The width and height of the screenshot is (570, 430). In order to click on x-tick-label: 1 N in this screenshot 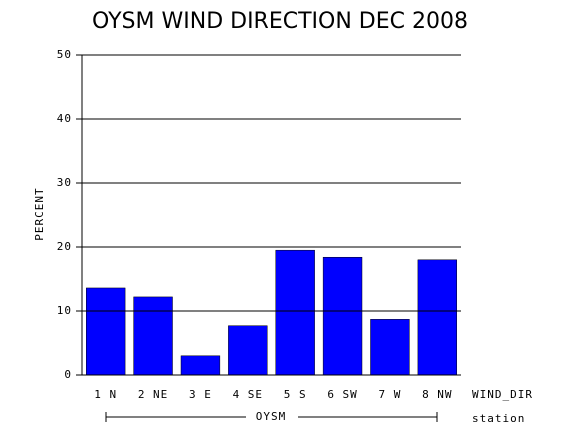, I will do `click(105, 394)`.